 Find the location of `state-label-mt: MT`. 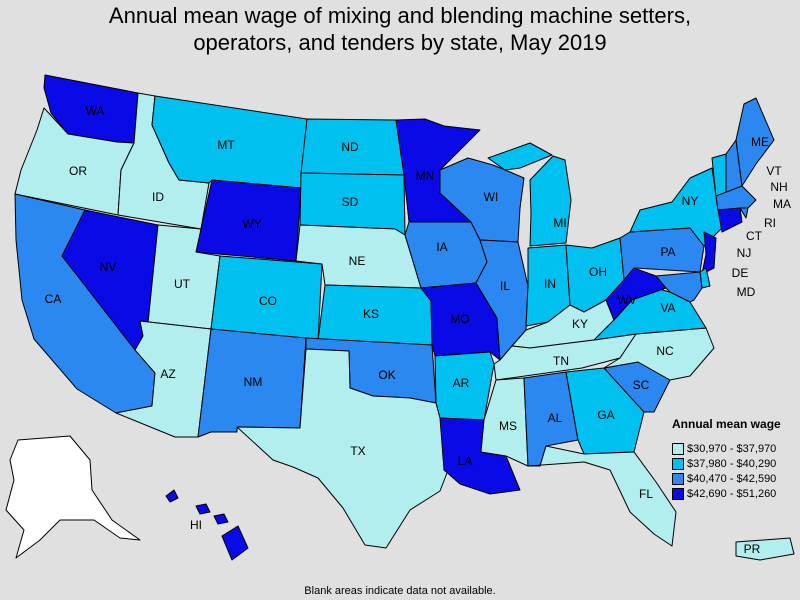

state-label-mt: MT is located at coordinates (226, 145).